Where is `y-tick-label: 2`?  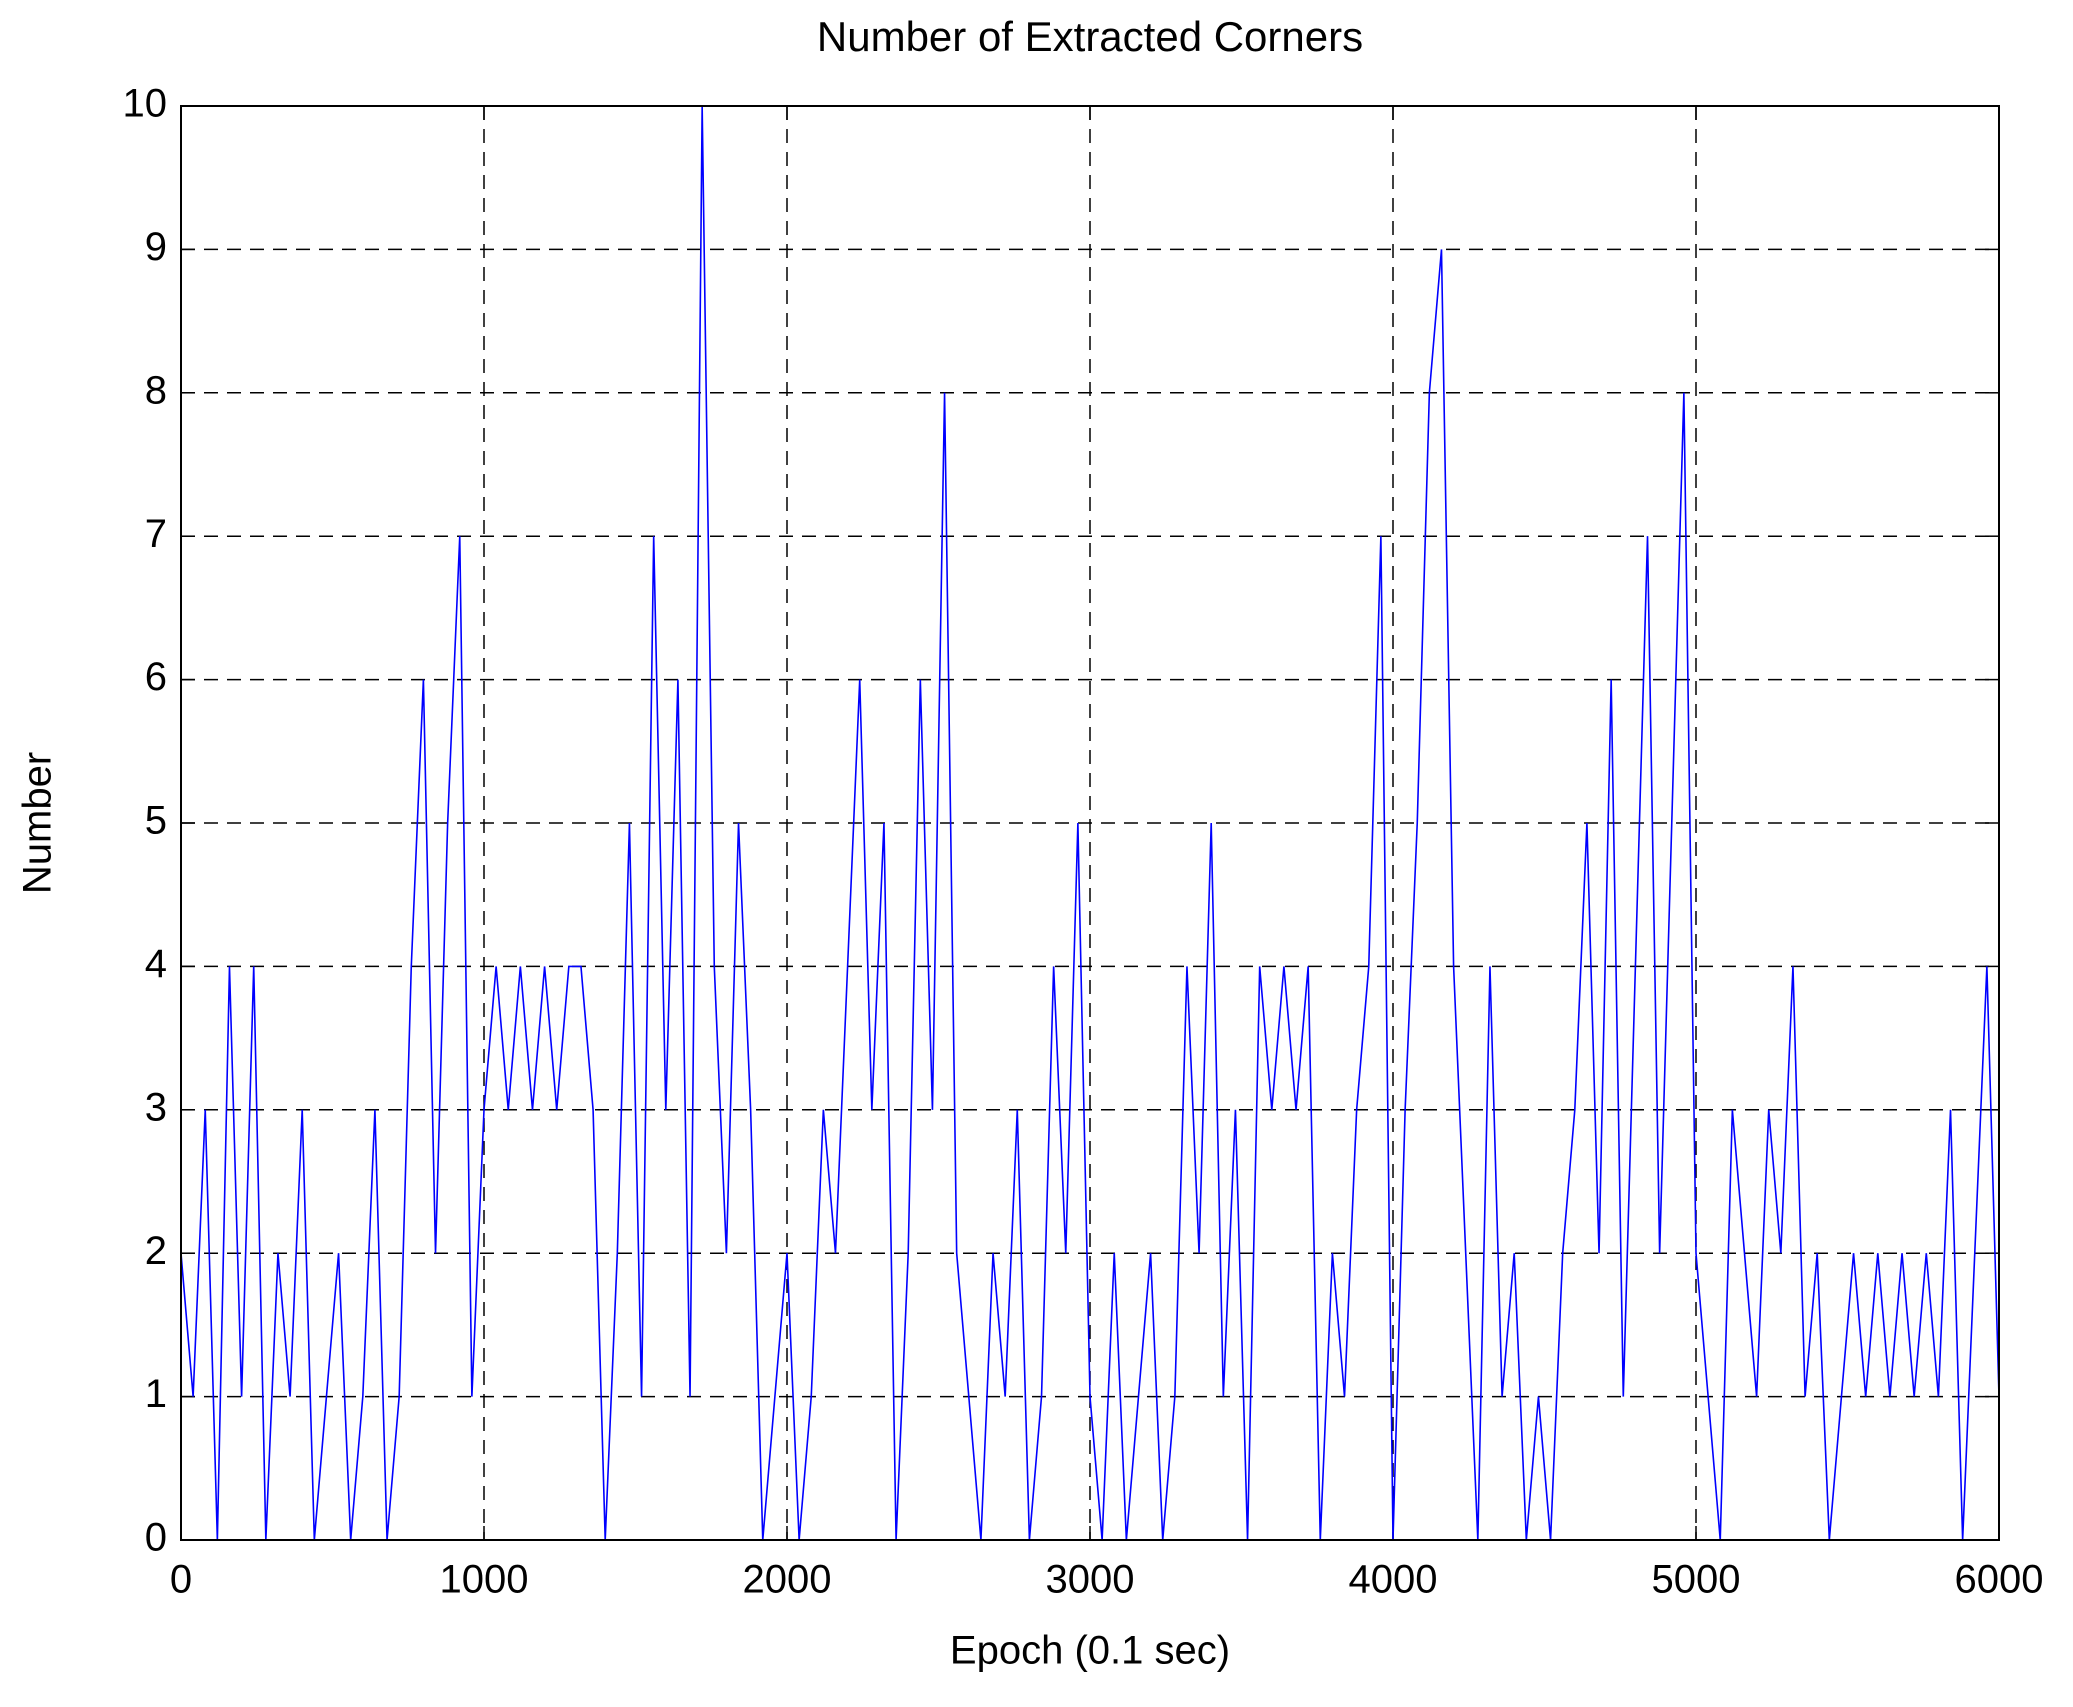 y-tick-label: 2 is located at coordinates (156, 1251).